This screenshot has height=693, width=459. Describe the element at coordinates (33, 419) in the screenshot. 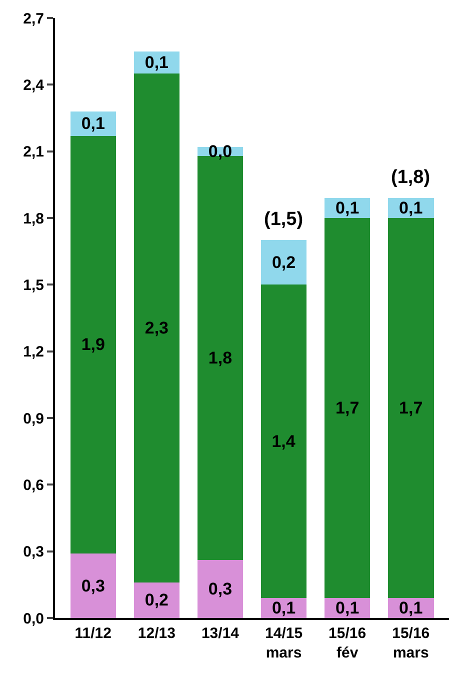

I see `y-tick-label: 0,9` at that location.